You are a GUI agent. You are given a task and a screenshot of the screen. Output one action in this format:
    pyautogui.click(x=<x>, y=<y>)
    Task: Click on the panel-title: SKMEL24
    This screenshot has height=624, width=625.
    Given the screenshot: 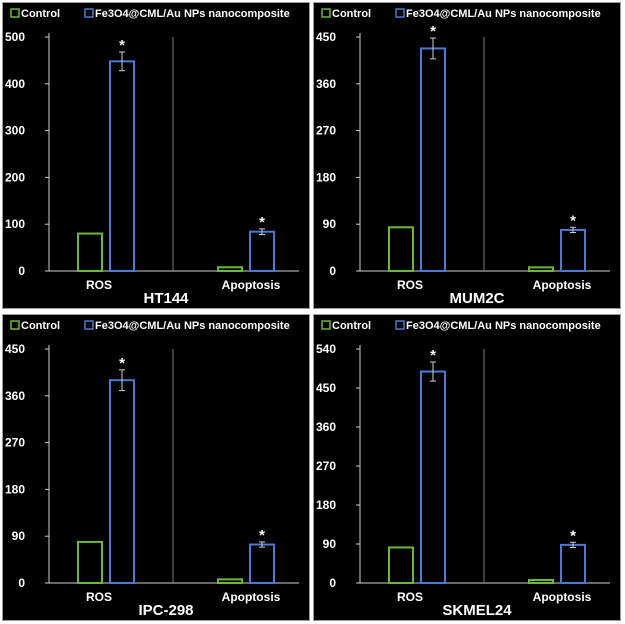 What is the action you would take?
    pyautogui.click(x=477, y=610)
    